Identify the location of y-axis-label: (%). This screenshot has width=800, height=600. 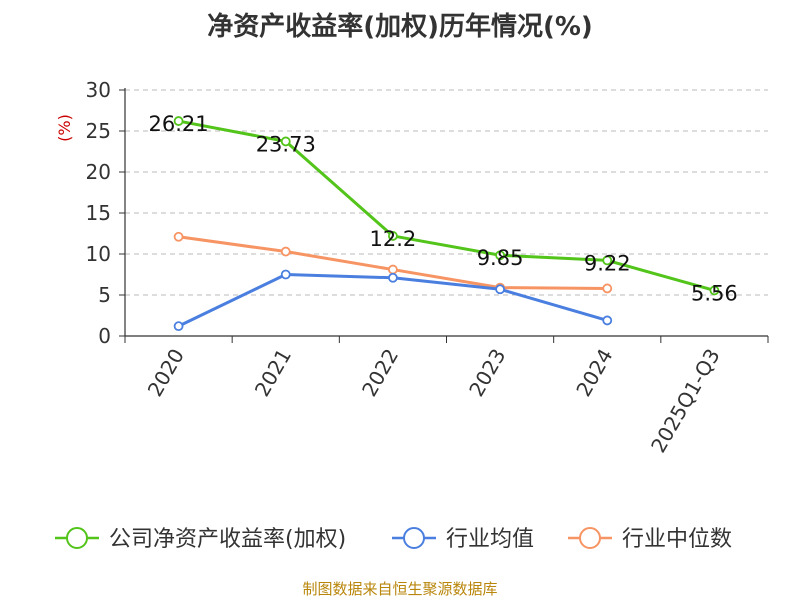
(64, 128).